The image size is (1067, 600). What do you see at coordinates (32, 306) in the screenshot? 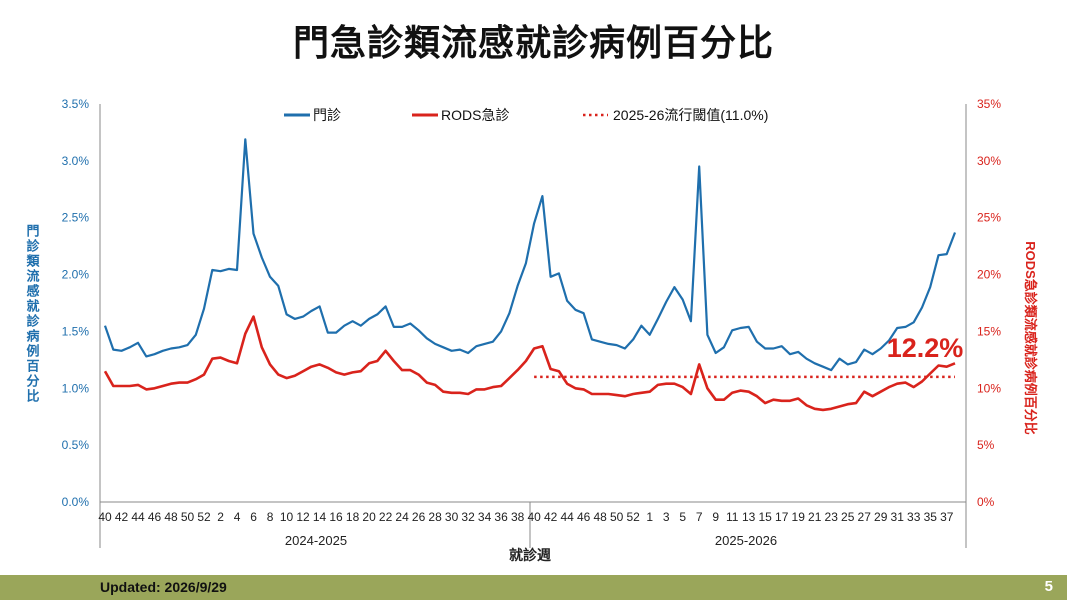
I see `axis-label-char: 就` at bounding box center [32, 306].